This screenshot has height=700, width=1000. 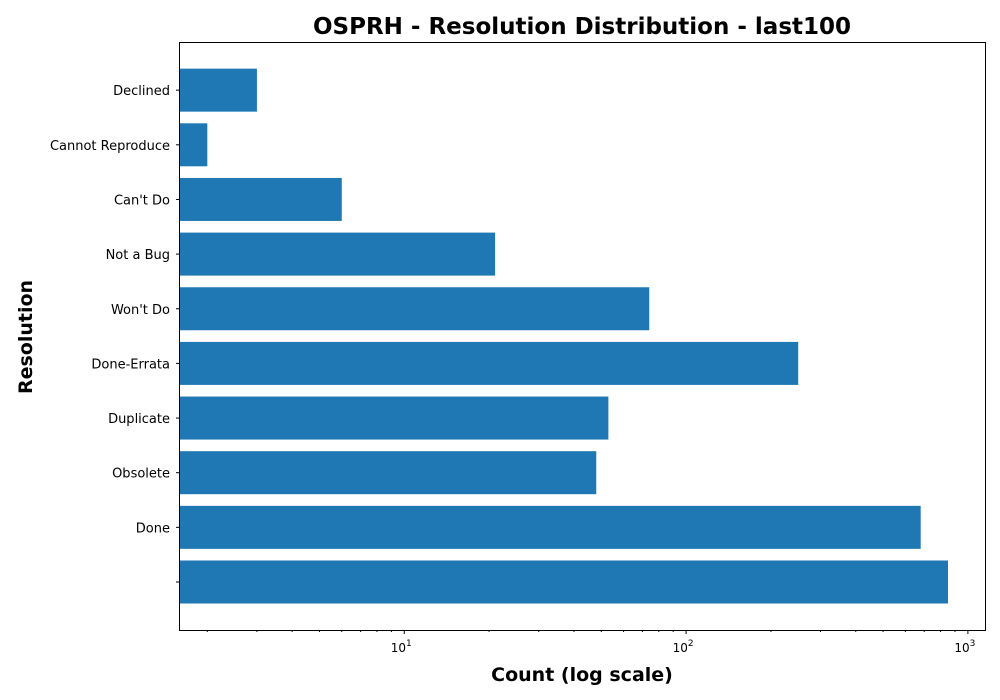 I want to click on y-tick-label: Duplicate, so click(x=139, y=419).